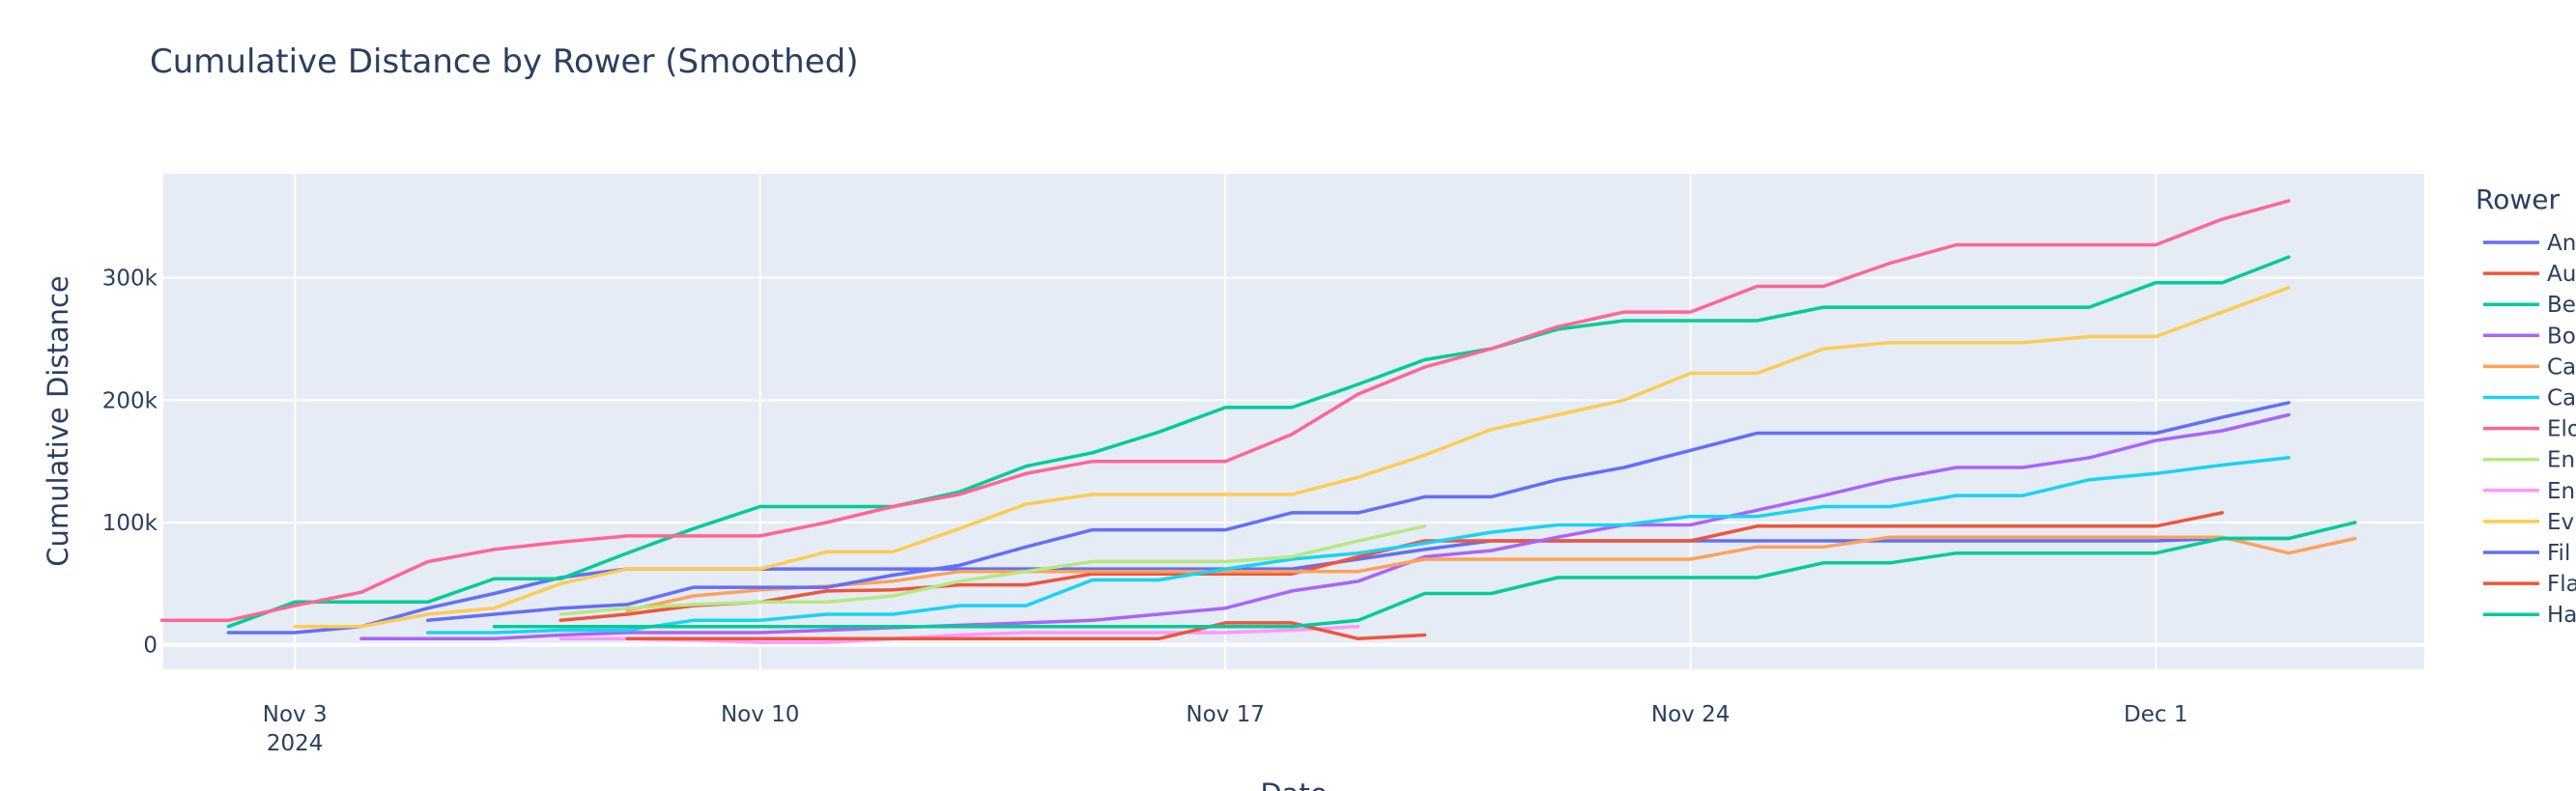 Image resolution: width=2576 pixels, height=791 pixels. What do you see at coordinates (2530, 305) in the screenshot?
I see `legend-item: Be` at bounding box center [2530, 305].